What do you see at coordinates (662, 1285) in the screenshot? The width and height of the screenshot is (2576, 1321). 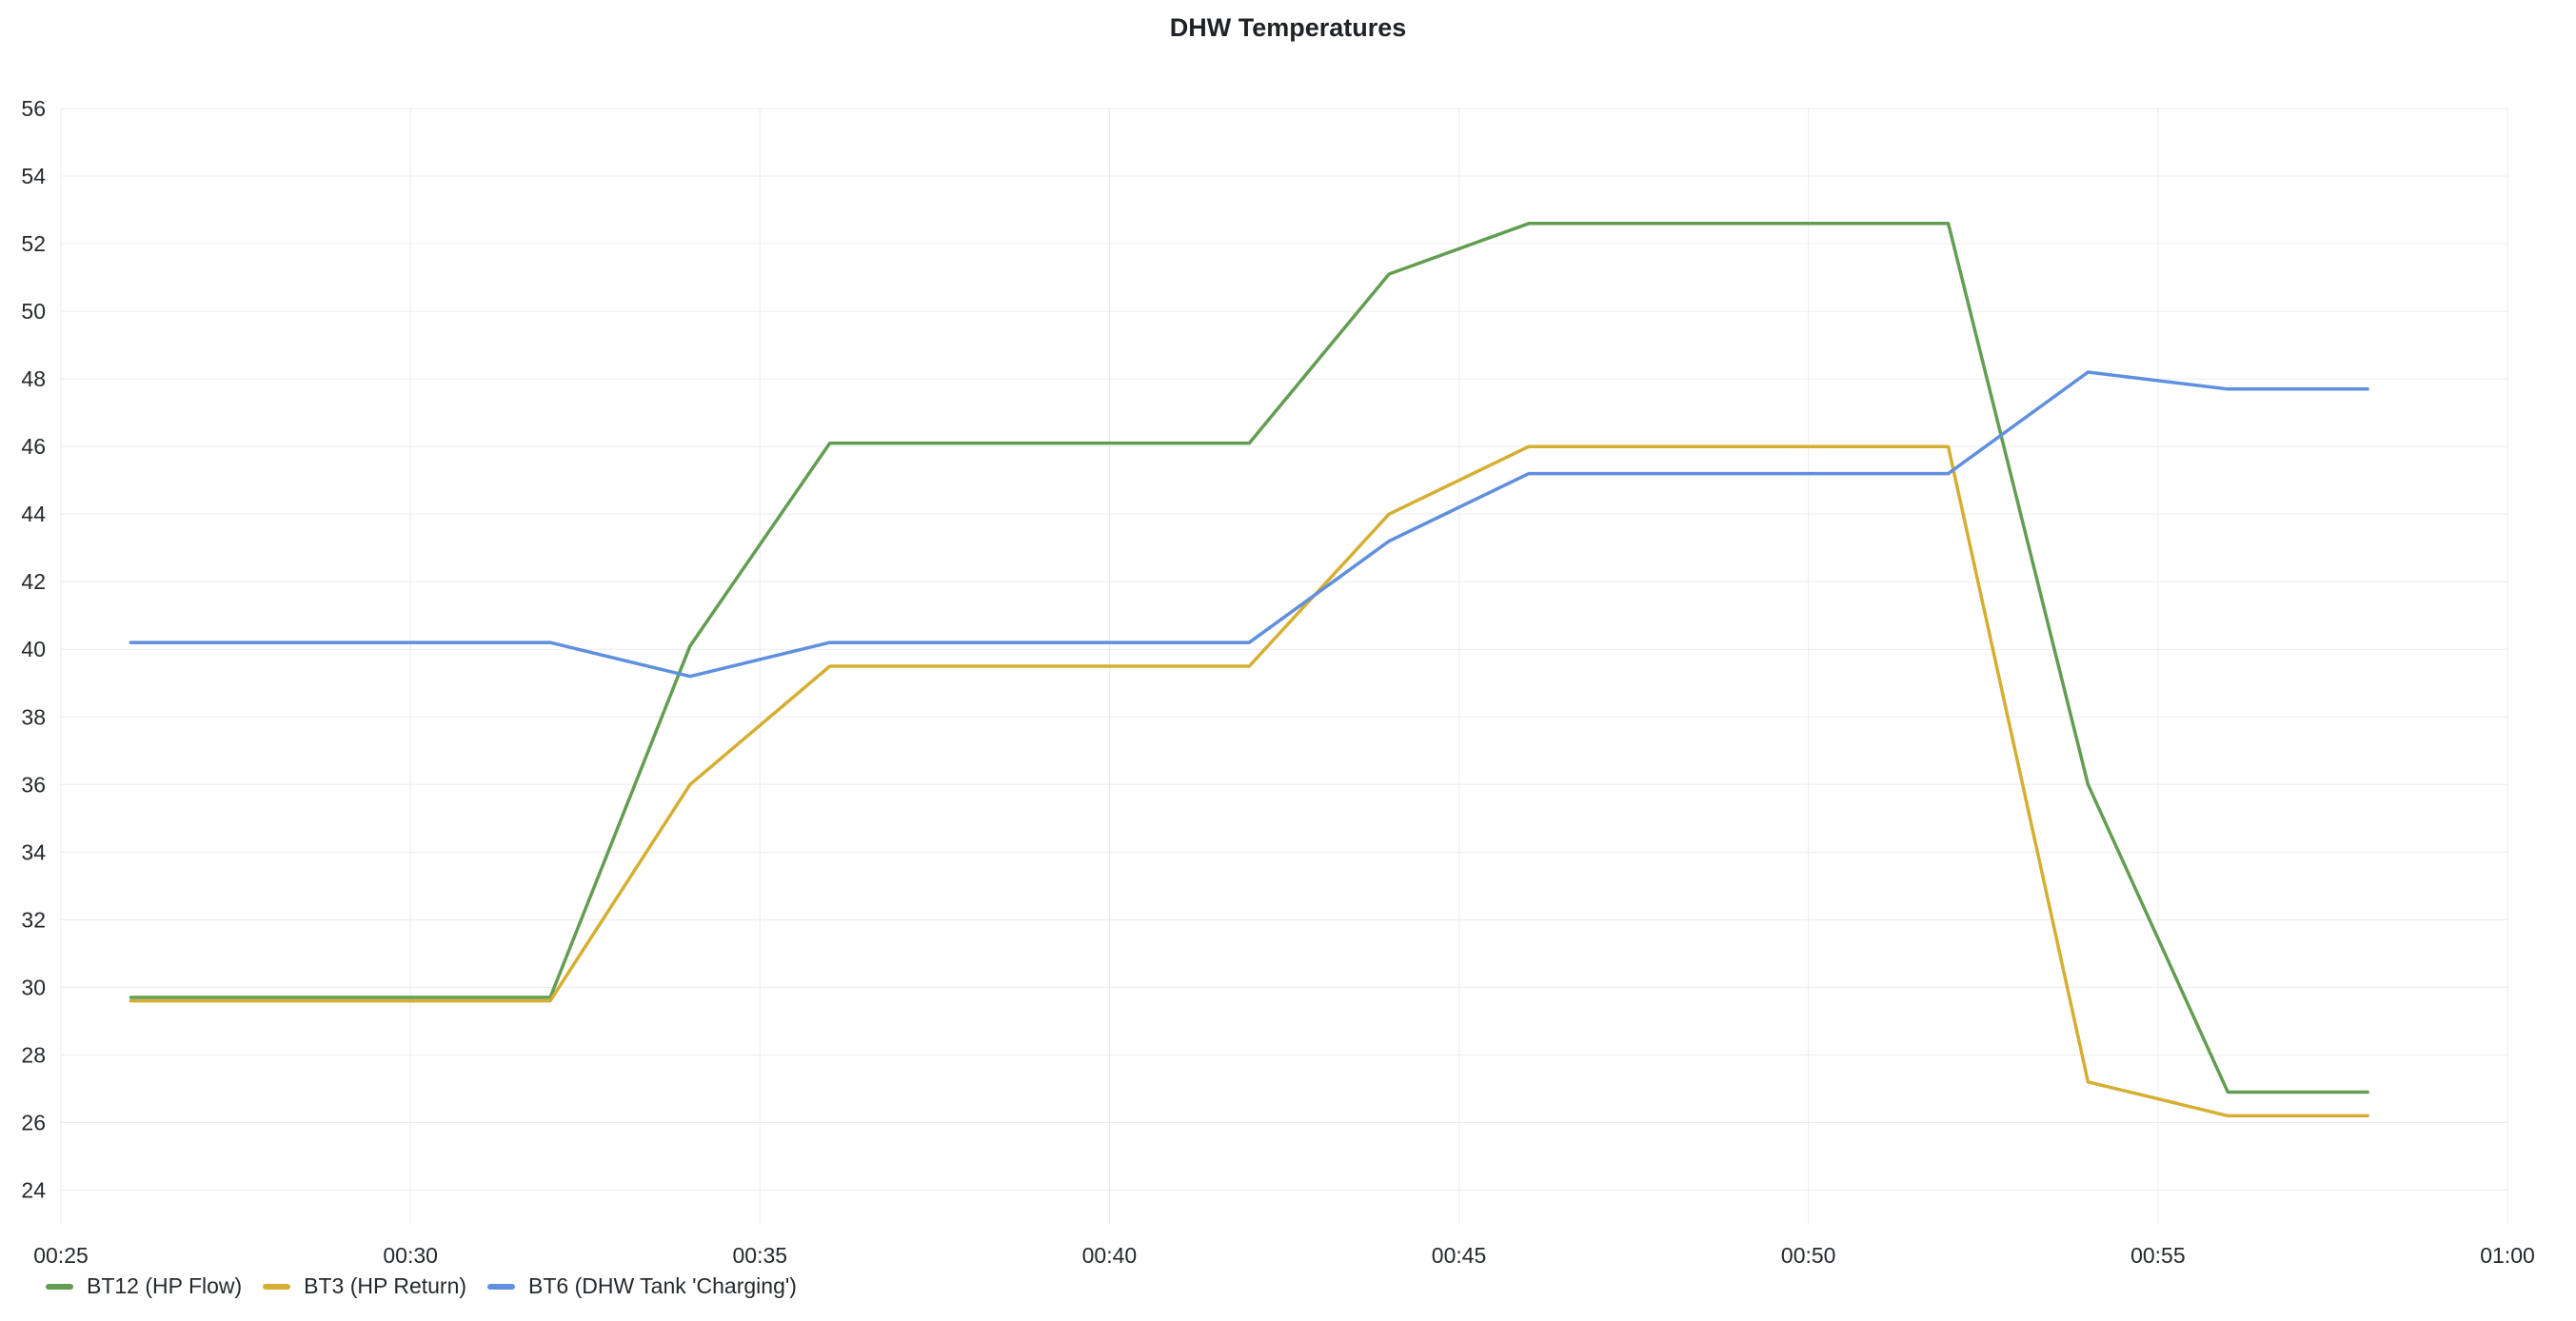 I see `legend-label: BT6 (DHW Tank 'Charging')` at bounding box center [662, 1285].